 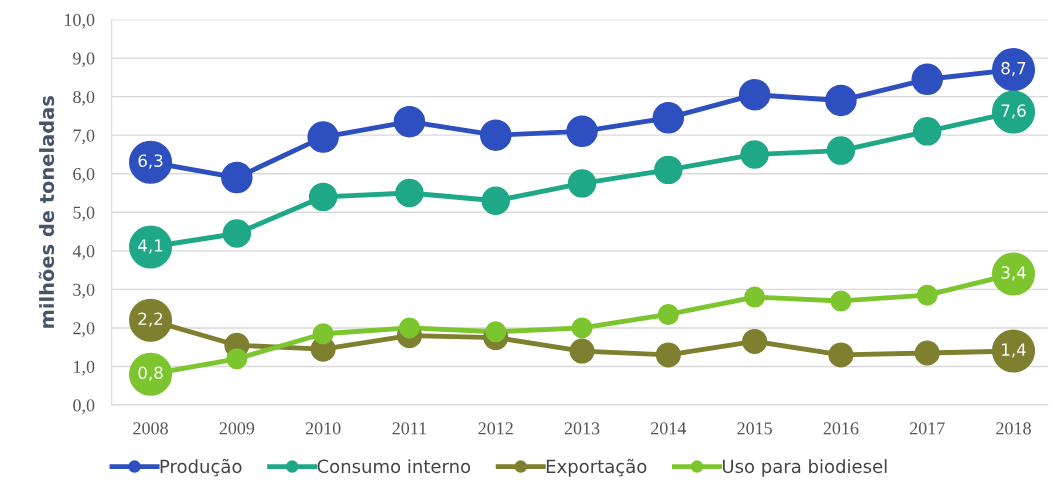 I want to click on legend-label: Produção, so click(x=201, y=467).